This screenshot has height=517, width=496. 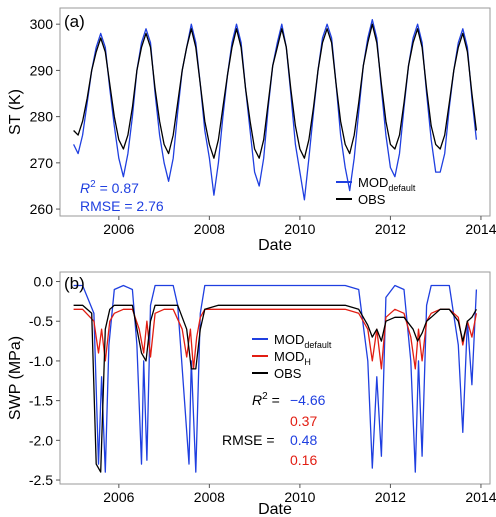 What do you see at coordinates (122, 206) in the screenshot?
I see `panel-a-rmse-text: RMSE = 2.76` at bounding box center [122, 206].